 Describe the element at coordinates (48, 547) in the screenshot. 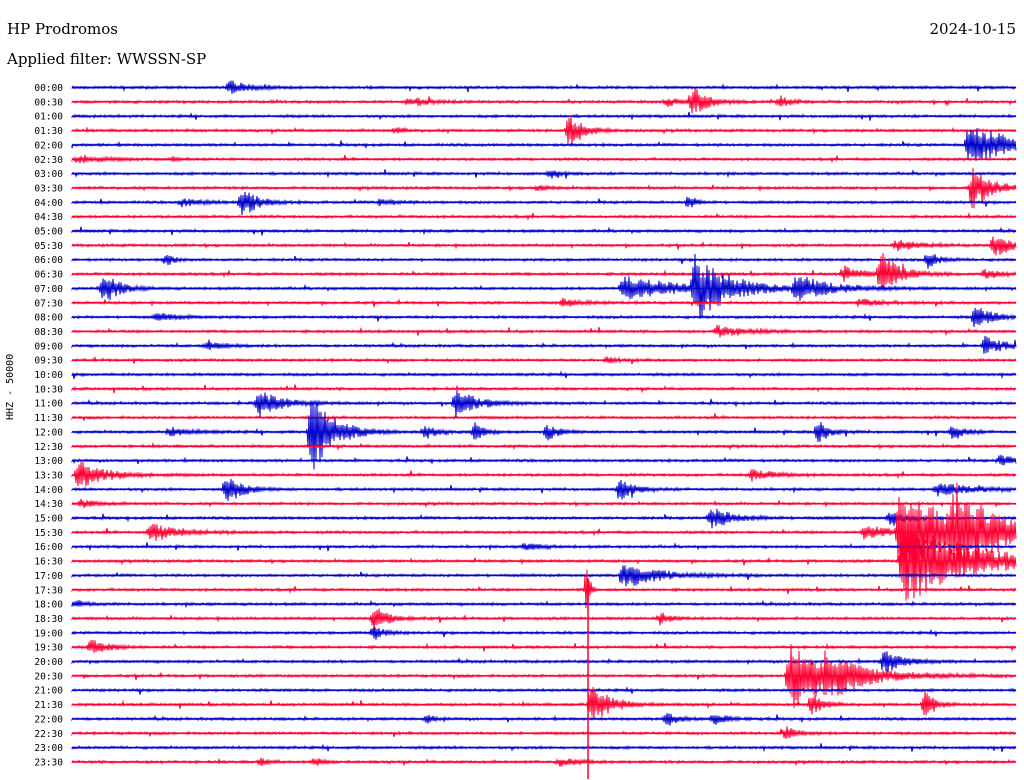

I see `time-tick-label: 16:00` at that location.